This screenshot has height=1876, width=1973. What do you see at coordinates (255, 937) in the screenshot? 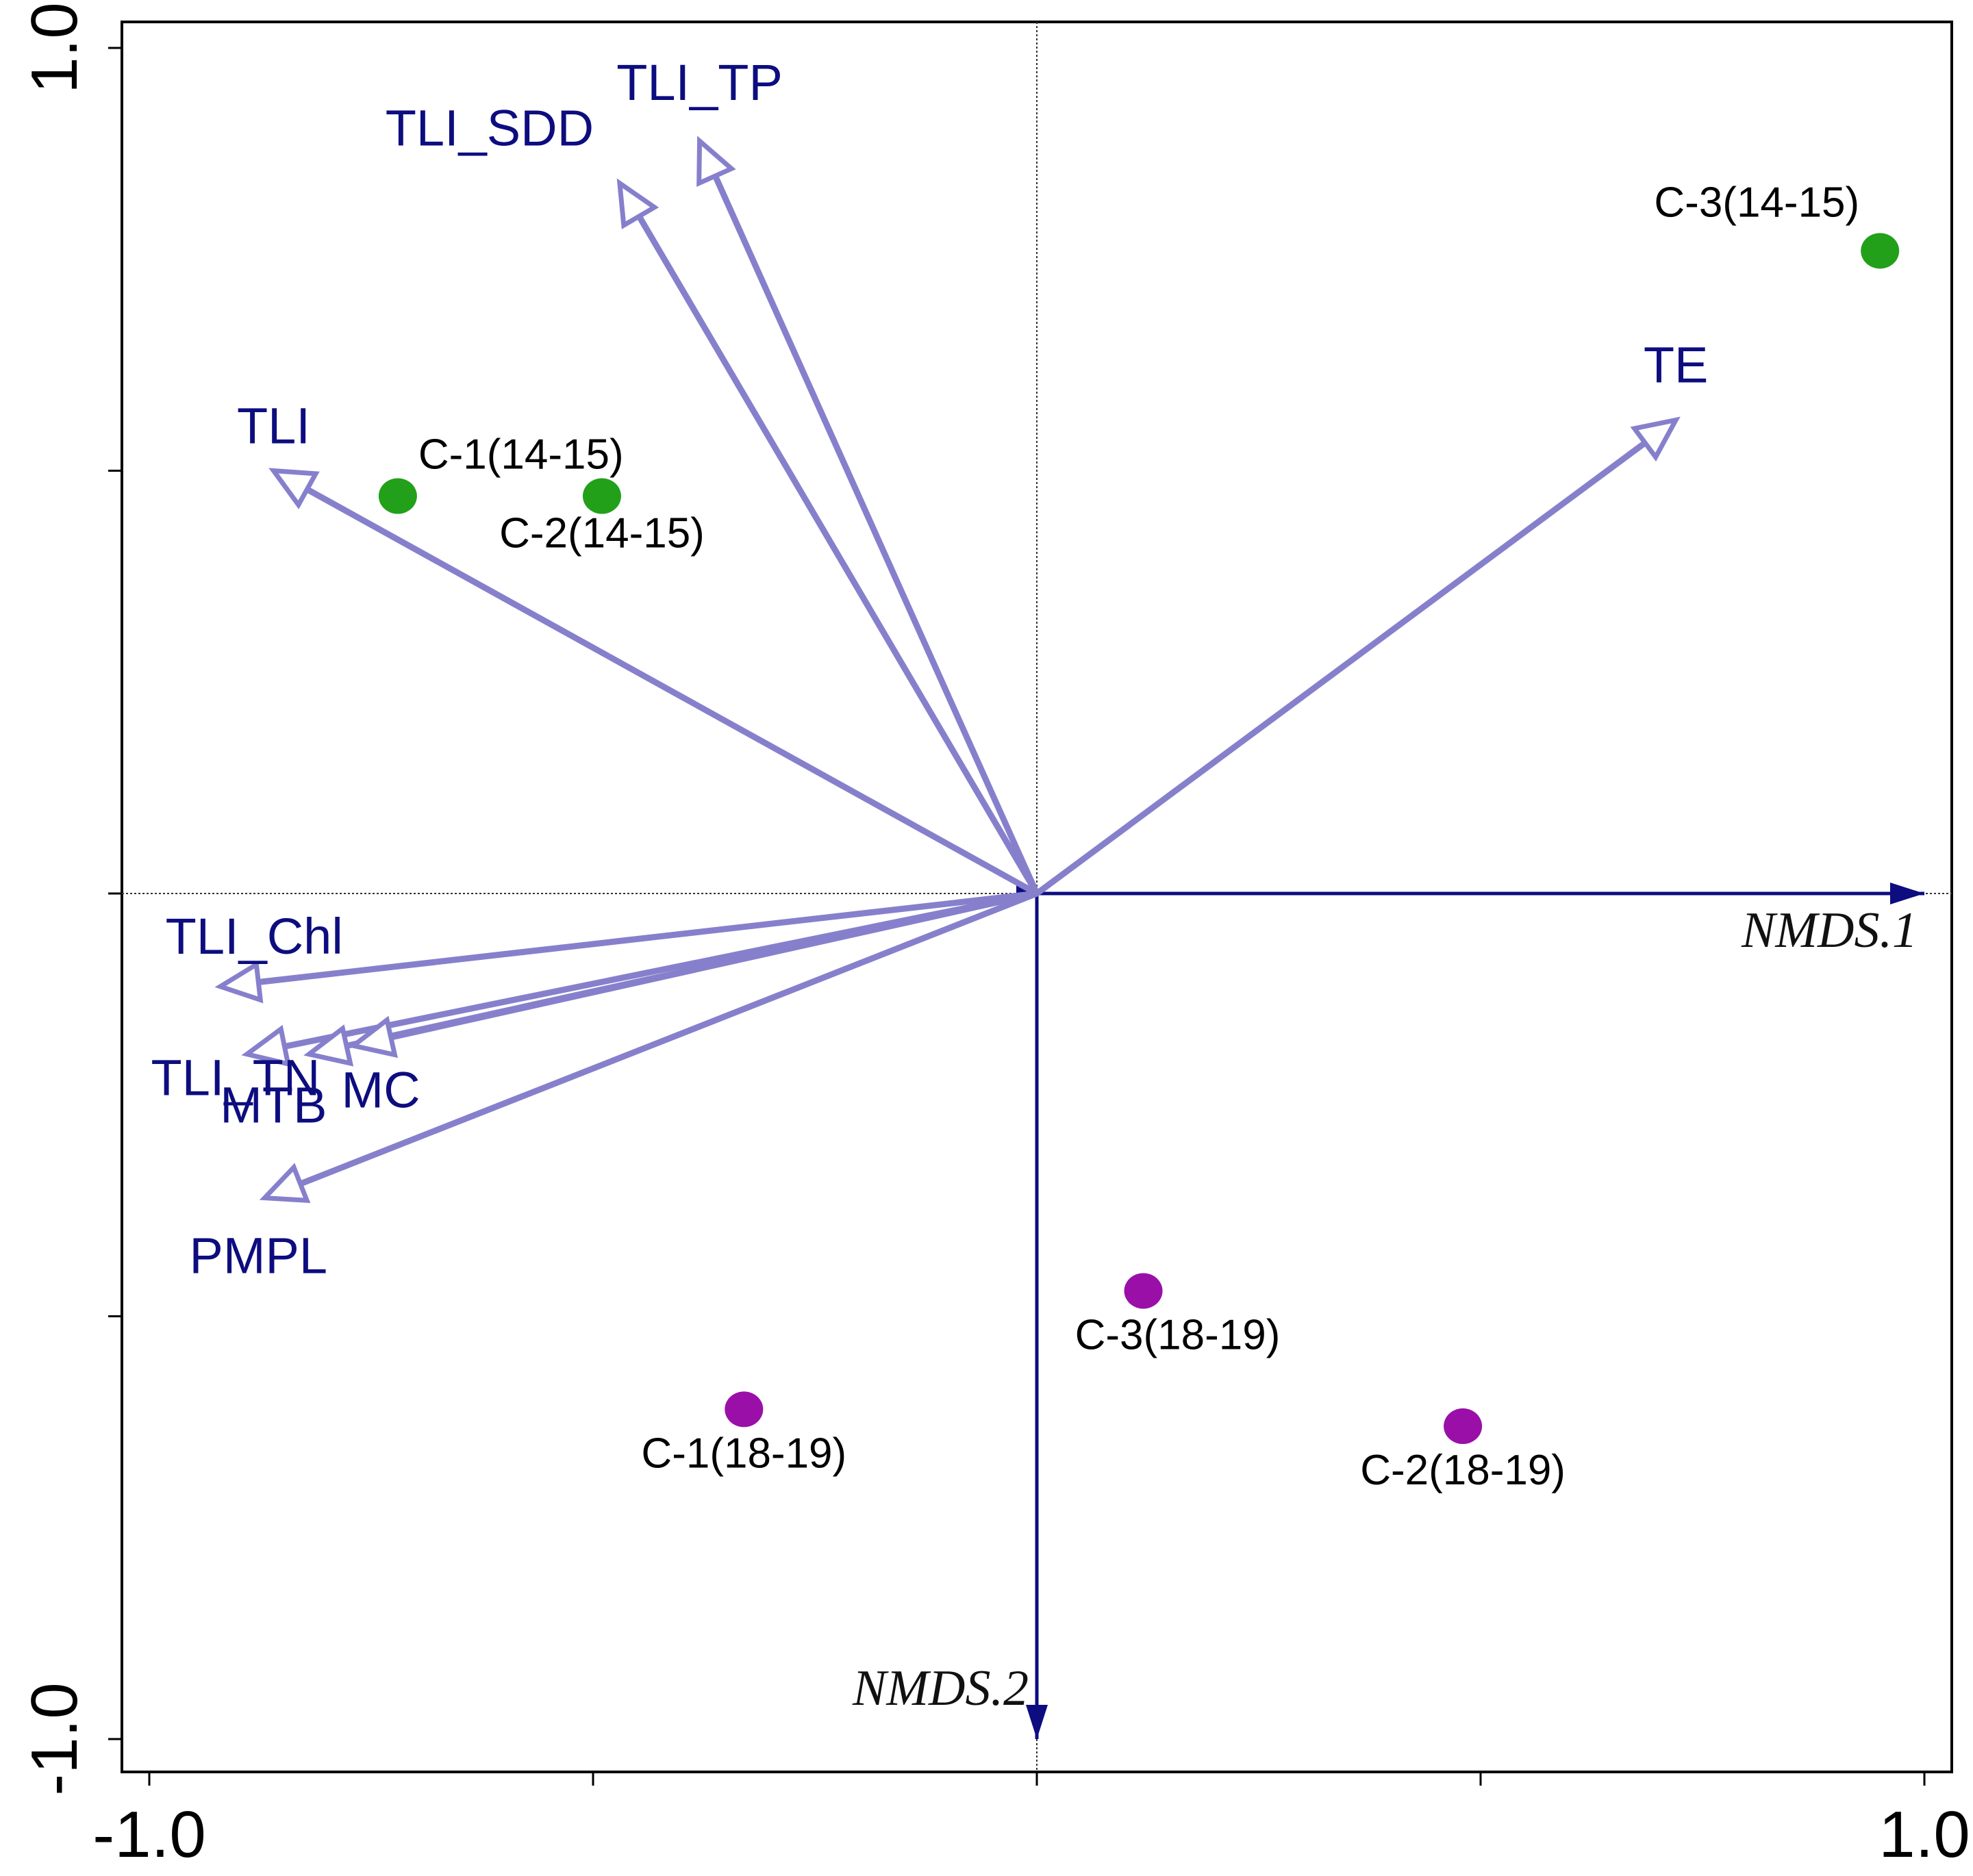
I see `env-vector-label: TLI_Chl` at bounding box center [255, 937].